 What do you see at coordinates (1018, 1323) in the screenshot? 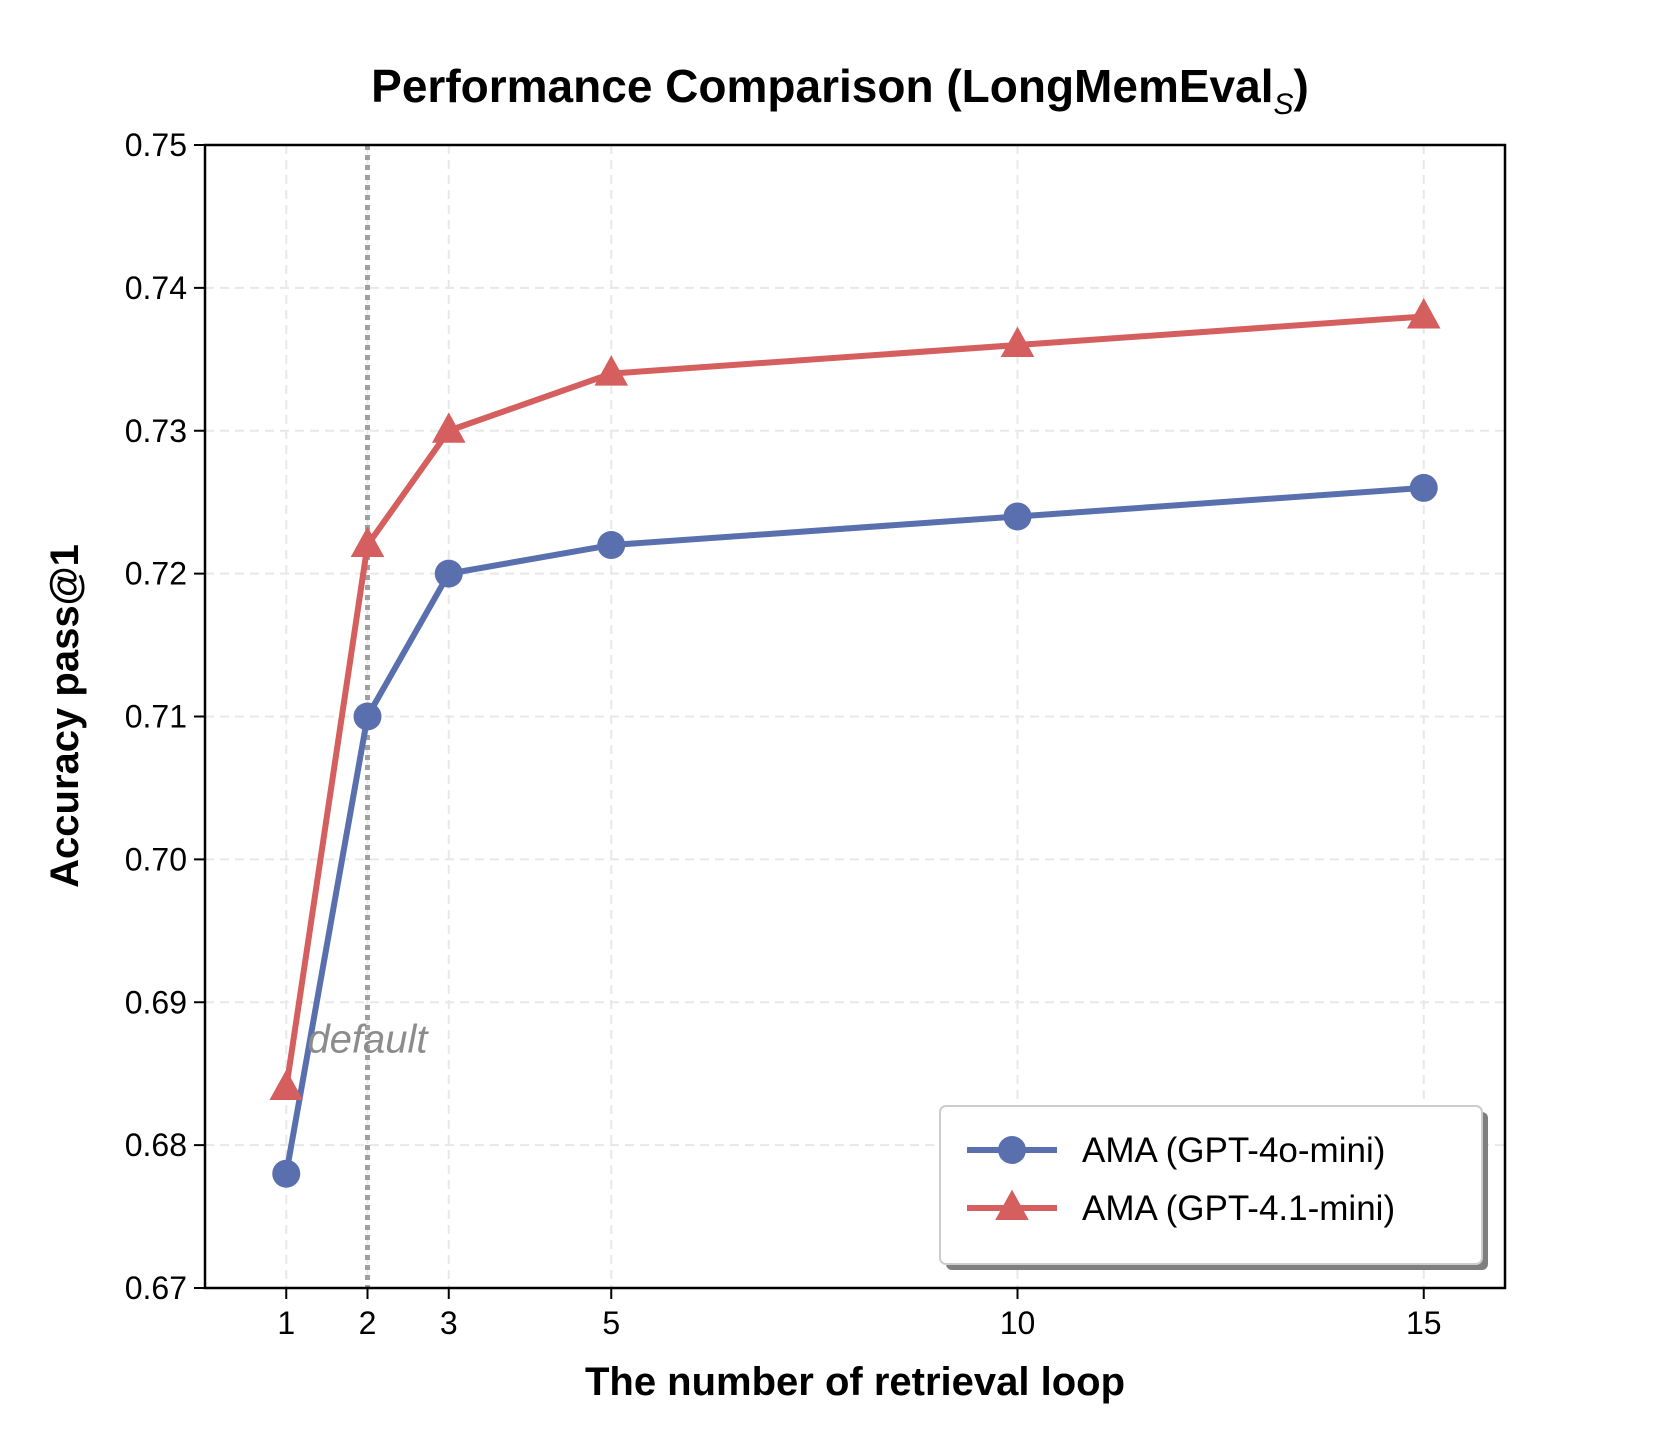
I see `x-tick-label: 10` at bounding box center [1018, 1323].